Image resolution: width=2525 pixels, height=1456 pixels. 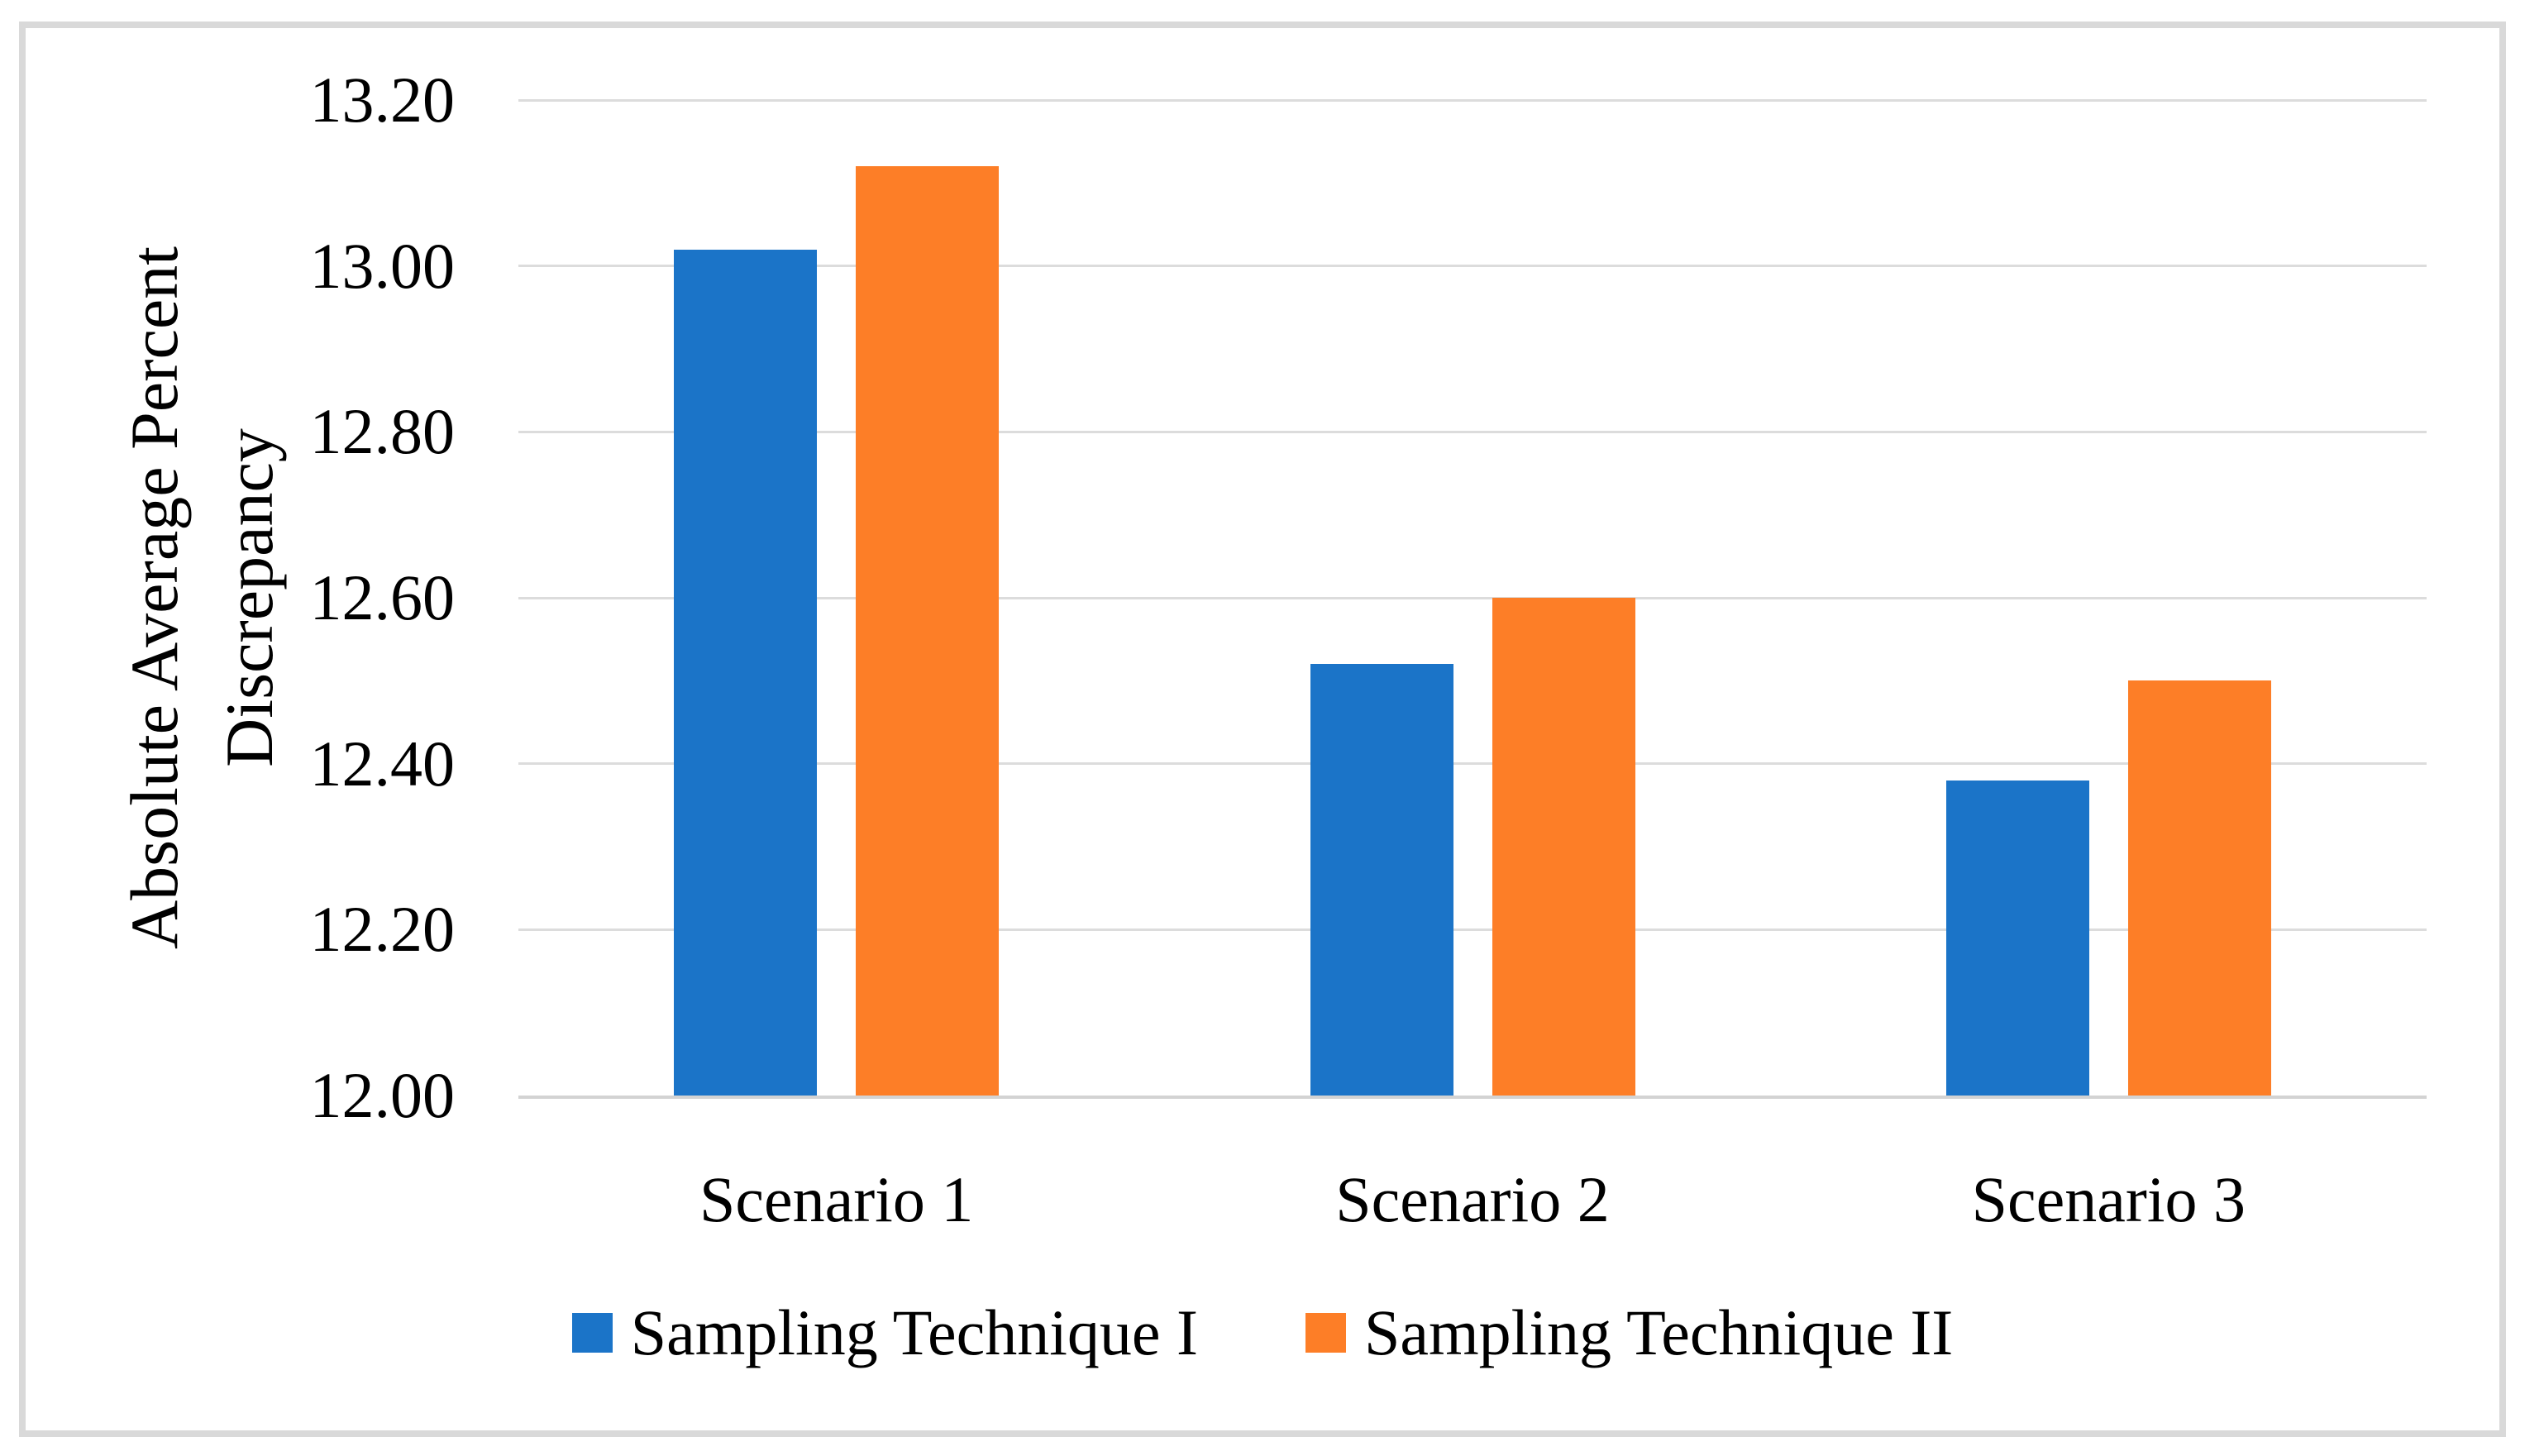 What do you see at coordinates (2199, 888) in the screenshot?
I see `bar-scenario-3-sampling-technique-ii` at bounding box center [2199, 888].